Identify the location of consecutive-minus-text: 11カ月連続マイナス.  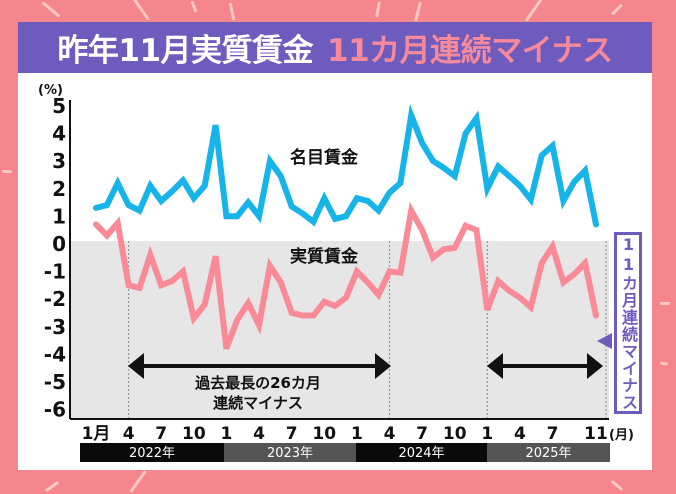
(628, 323).